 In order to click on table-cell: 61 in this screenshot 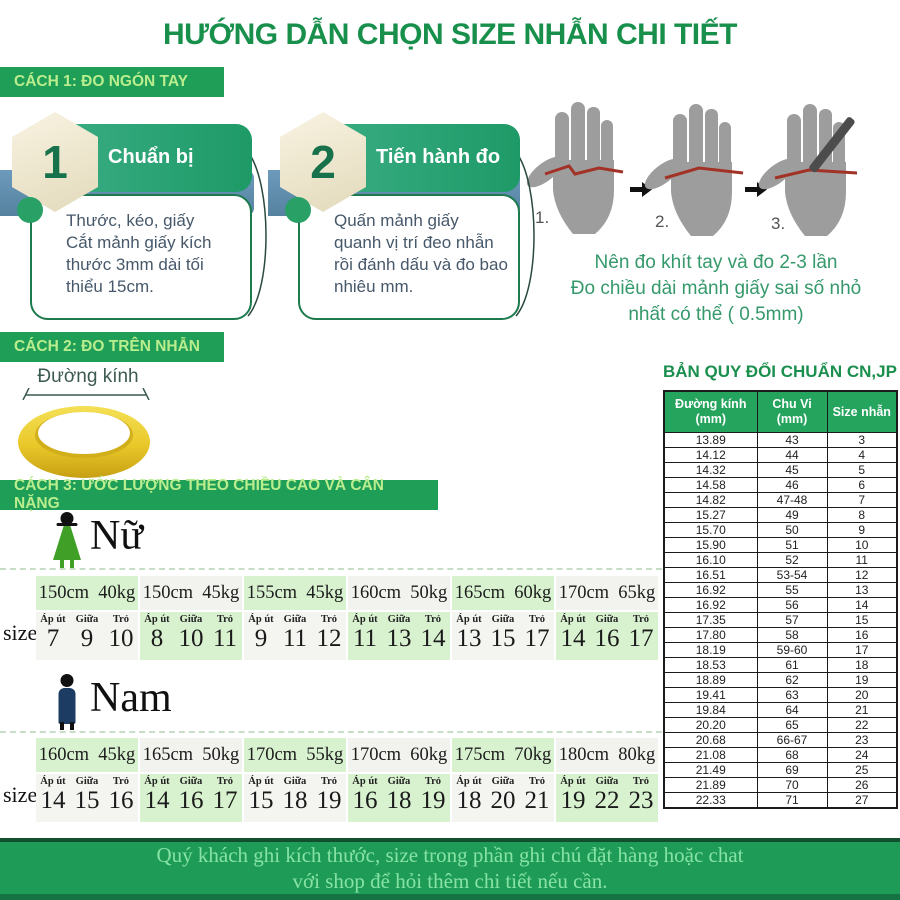, I will do `click(792, 665)`.